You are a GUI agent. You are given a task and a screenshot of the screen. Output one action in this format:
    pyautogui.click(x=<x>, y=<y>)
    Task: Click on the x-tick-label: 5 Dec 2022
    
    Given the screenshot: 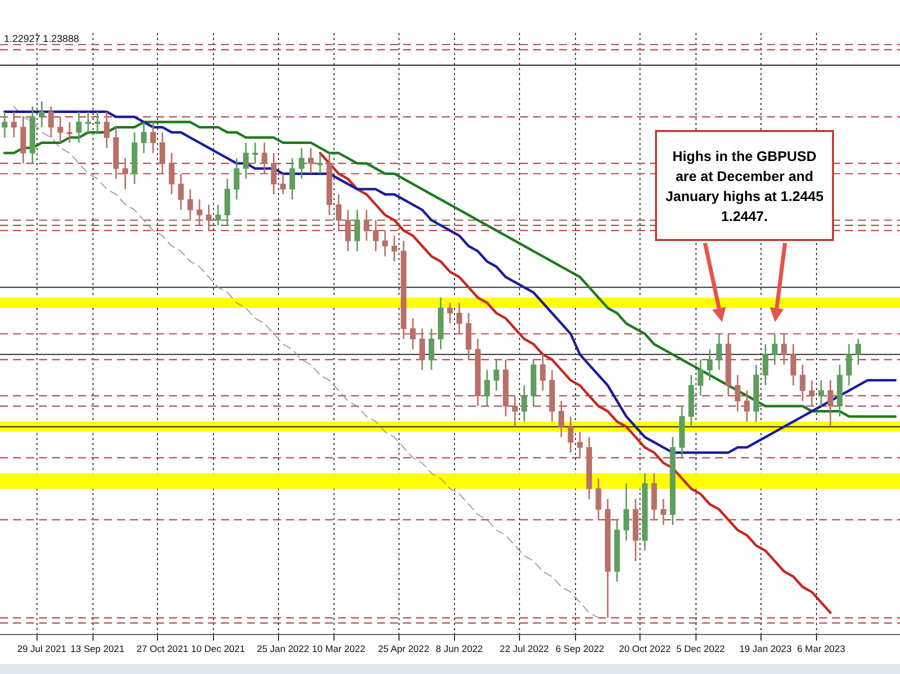 What is the action you would take?
    pyautogui.click(x=700, y=649)
    